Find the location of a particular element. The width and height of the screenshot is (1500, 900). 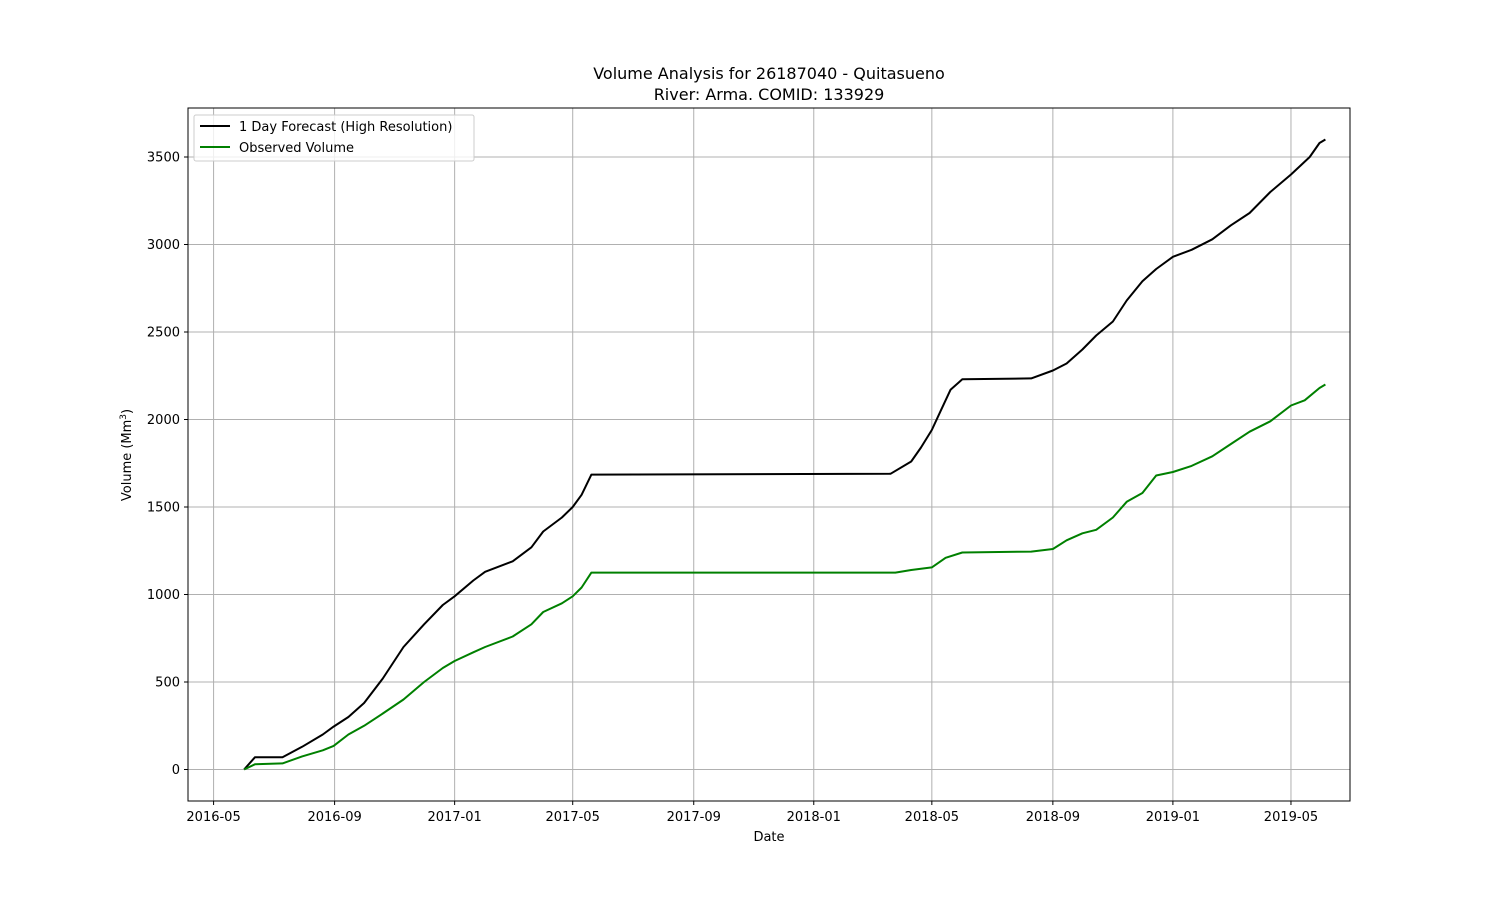

y-tick-label-4: 2000 is located at coordinates (163, 420).